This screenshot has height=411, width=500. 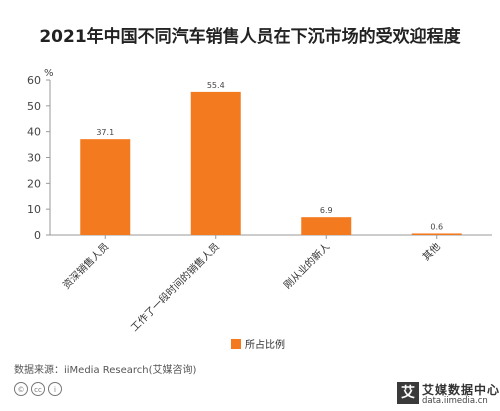 What do you see at coordinates (34, 183) in the screenshot?
I see `y-tick-label: 20` at bounding box center [34, 183].